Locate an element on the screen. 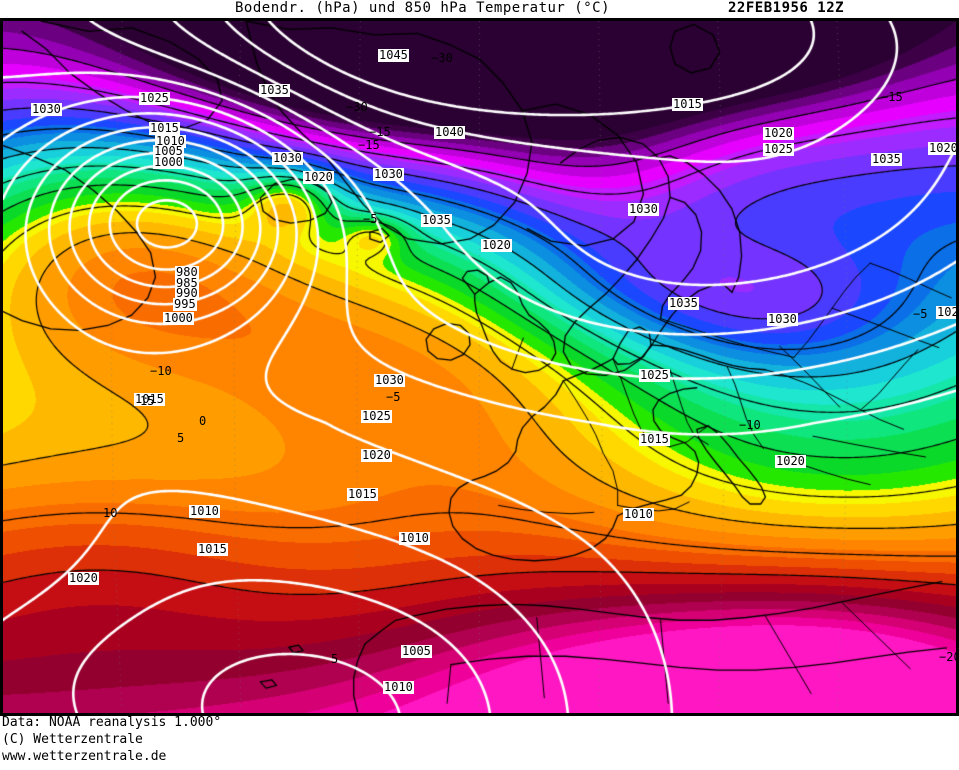  isotherm-label: 10 is located at coordinates (110, 513).